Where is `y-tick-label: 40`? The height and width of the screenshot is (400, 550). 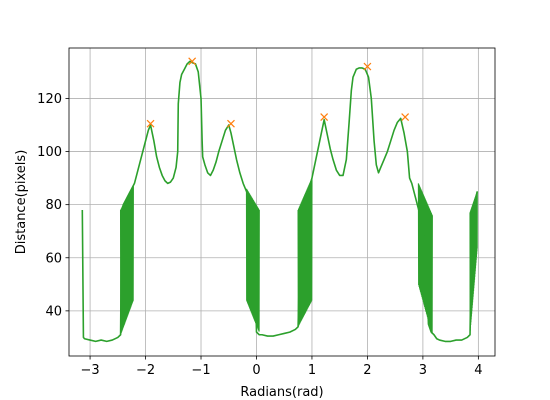 y-tick-label: 40 is located at coordinates (53, 311).